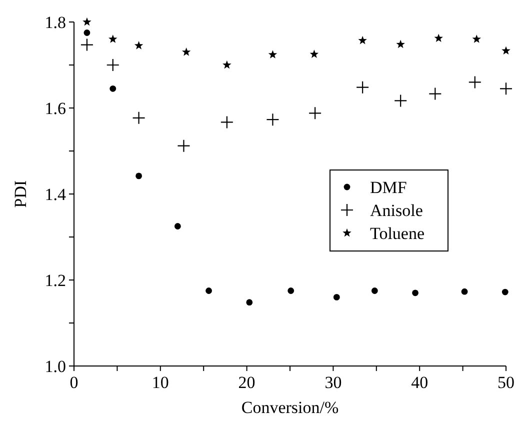  Describe the element at coordinates (396, 210) in the screenshot. I see `legend-label: Anisole` at that location.